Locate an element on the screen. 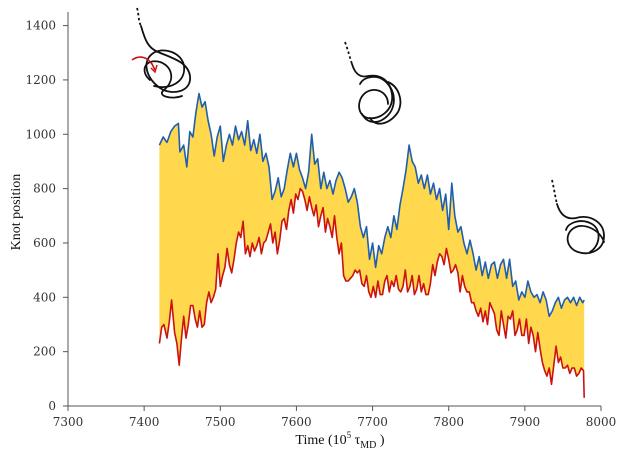  y-tick-label: 0 is located at coordinates (52, 406).